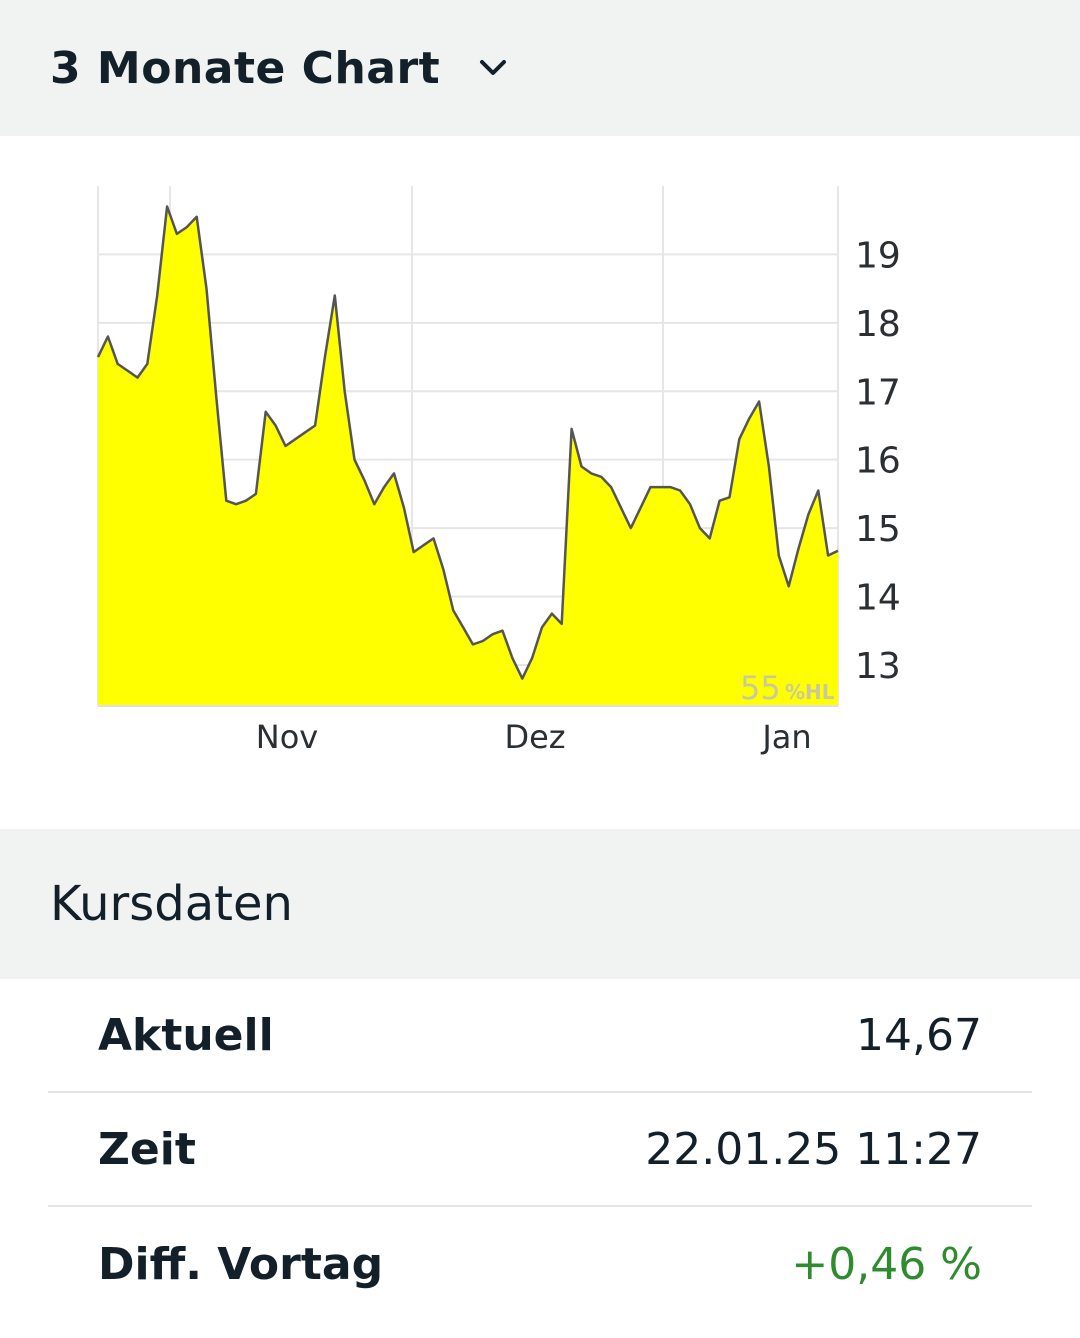  I want to click on chart-watermark-unit: %HL, so click(810, 692).